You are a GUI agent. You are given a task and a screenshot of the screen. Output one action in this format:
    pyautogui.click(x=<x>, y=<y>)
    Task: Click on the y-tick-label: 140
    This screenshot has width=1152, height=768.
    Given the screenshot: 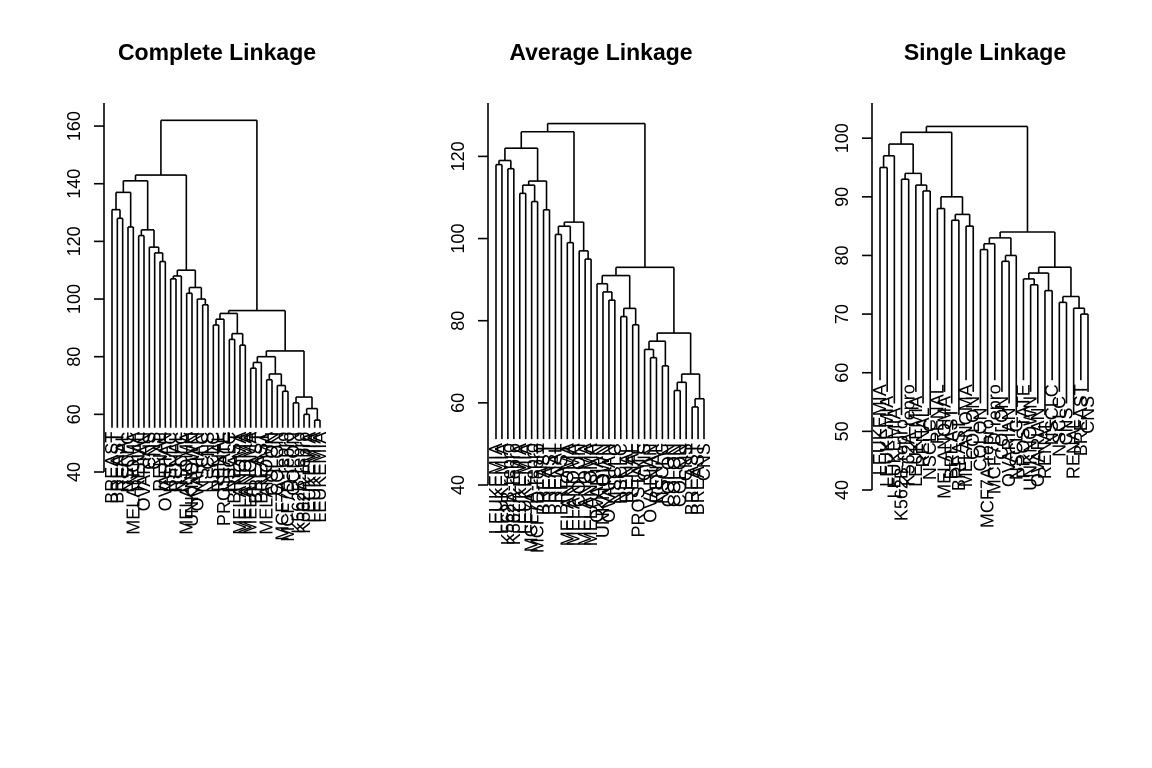 What is the action you would take?
    pyautogui.click(x=74, y=184)
    